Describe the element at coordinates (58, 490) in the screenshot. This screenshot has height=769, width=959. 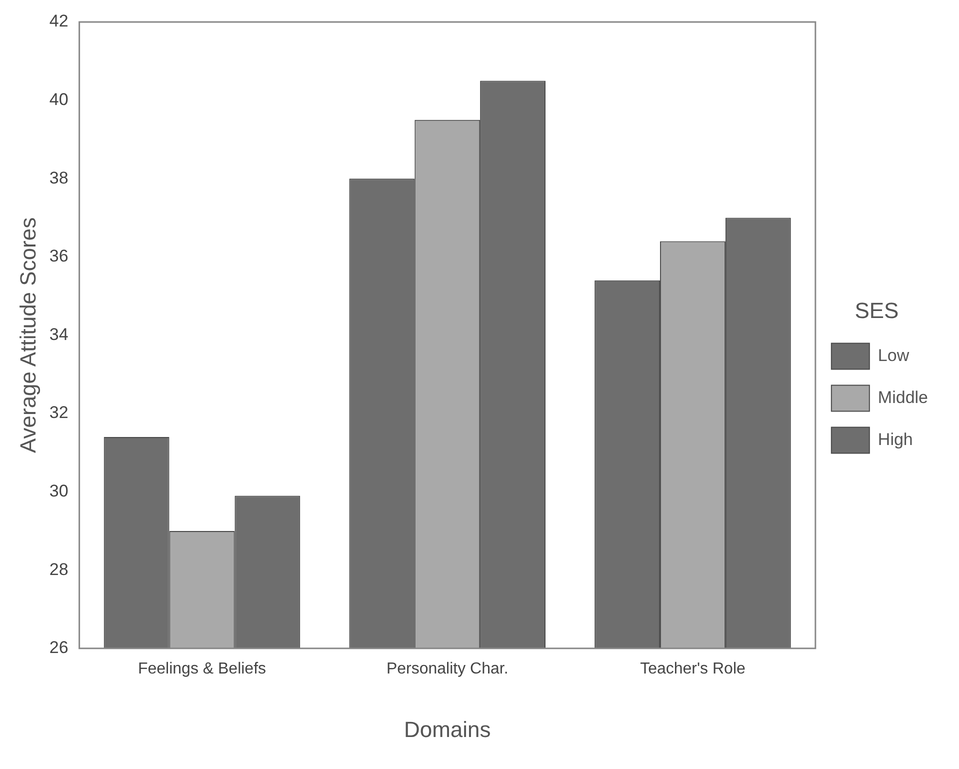
I see `y-tick-label: 30` at that location.